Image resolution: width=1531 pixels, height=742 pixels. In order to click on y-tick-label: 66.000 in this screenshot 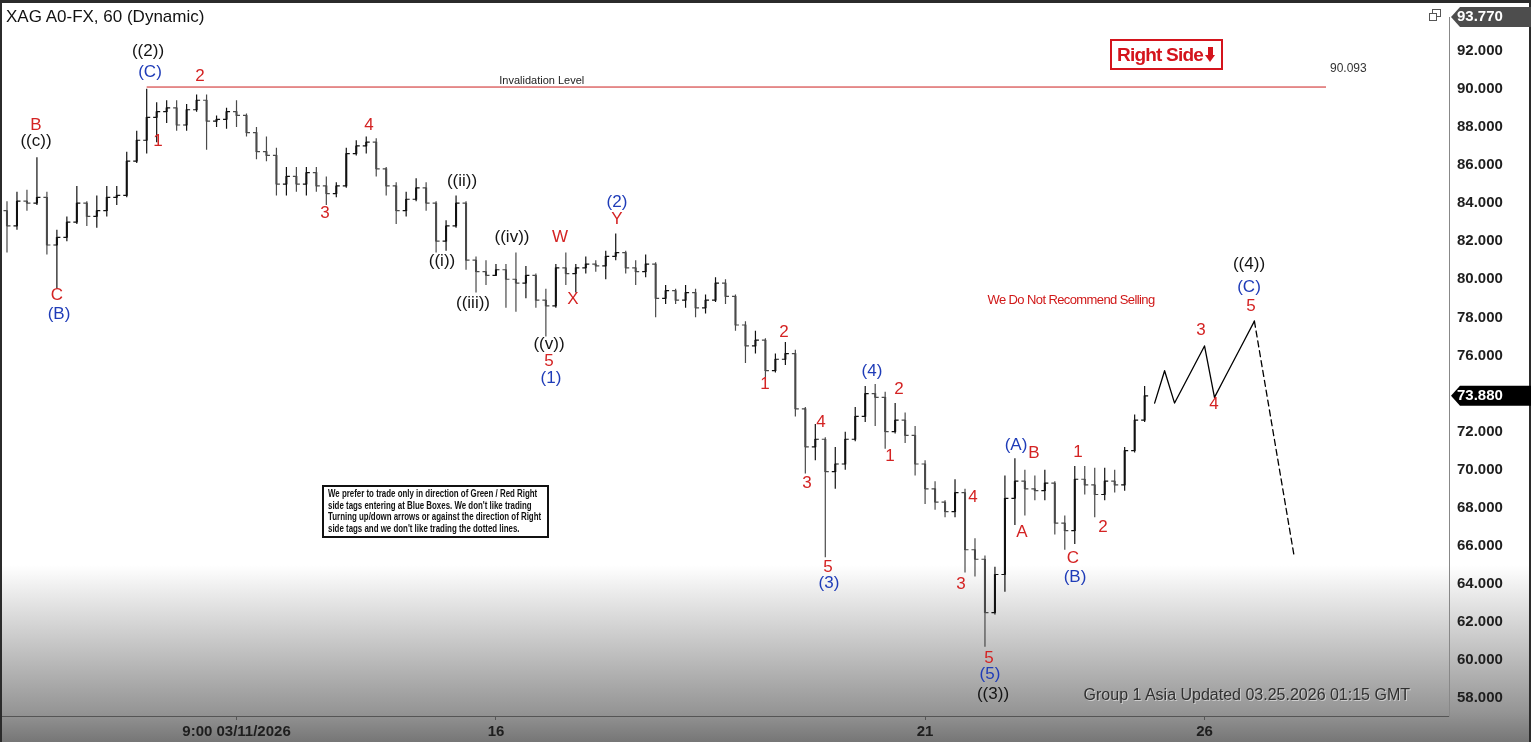, I will do `click(1480, 545)`.